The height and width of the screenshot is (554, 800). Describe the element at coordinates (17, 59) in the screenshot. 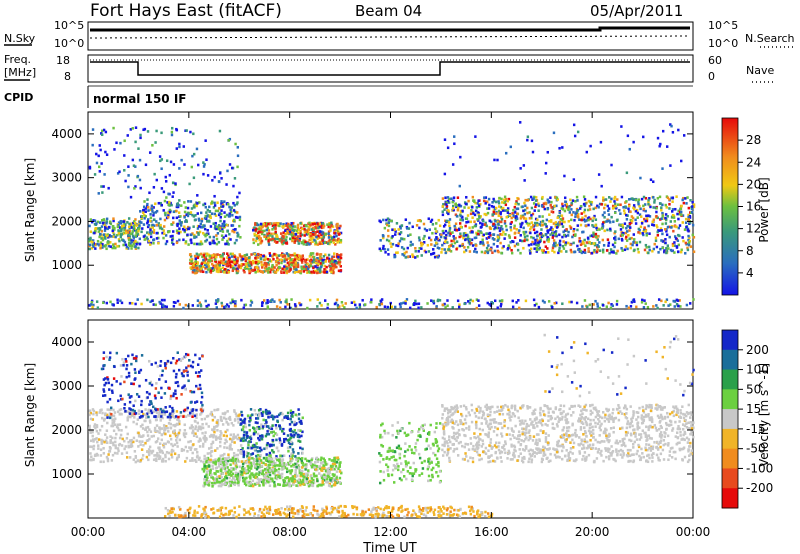

I see `freq-label-1: Freq.` at that location.